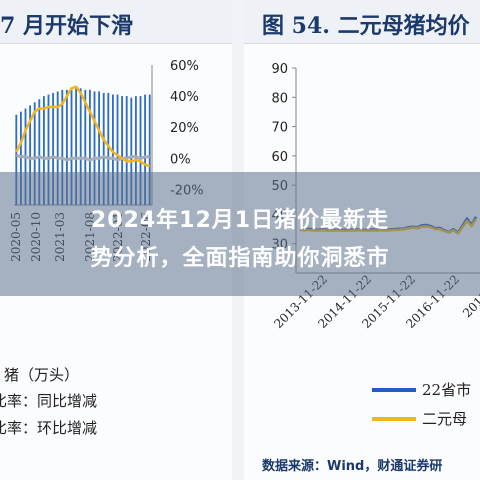  I want to click on right-chart-title: 图 54. 二元母猪均价, so click(366, 26).